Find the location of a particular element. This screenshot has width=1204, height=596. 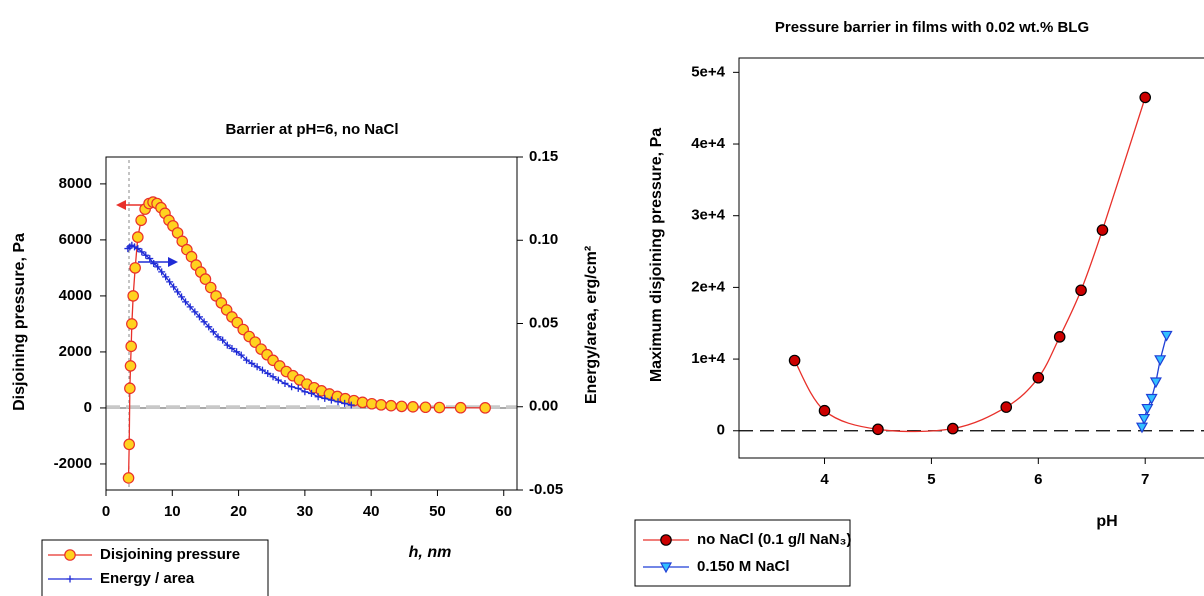

x-tick-label: 4 is located at coordinates (824, 479).